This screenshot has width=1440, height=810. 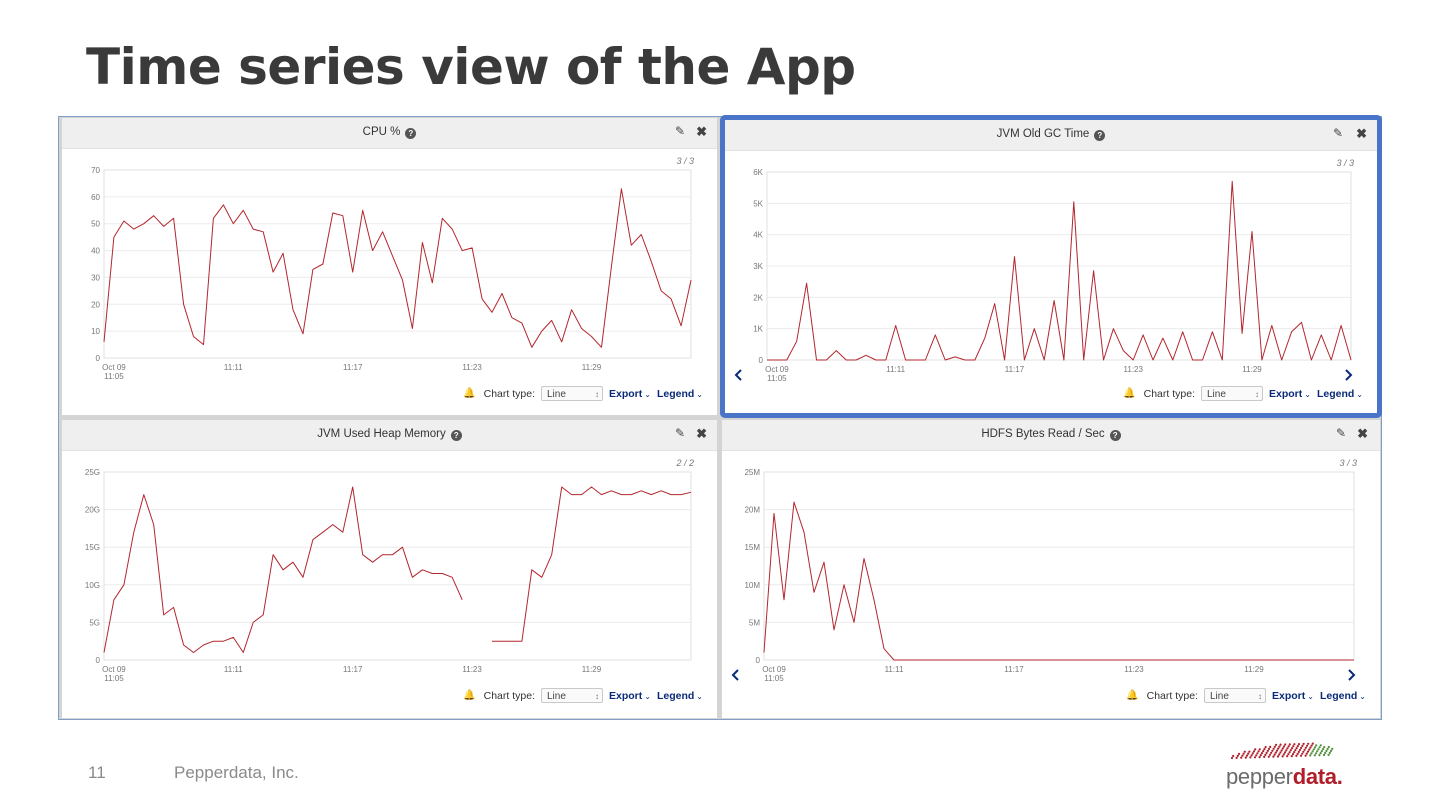 What do you see at coordinates (758, 329) in the screenshot?
I see `y-tick-label: 1K` at bounding box center [758, 329].